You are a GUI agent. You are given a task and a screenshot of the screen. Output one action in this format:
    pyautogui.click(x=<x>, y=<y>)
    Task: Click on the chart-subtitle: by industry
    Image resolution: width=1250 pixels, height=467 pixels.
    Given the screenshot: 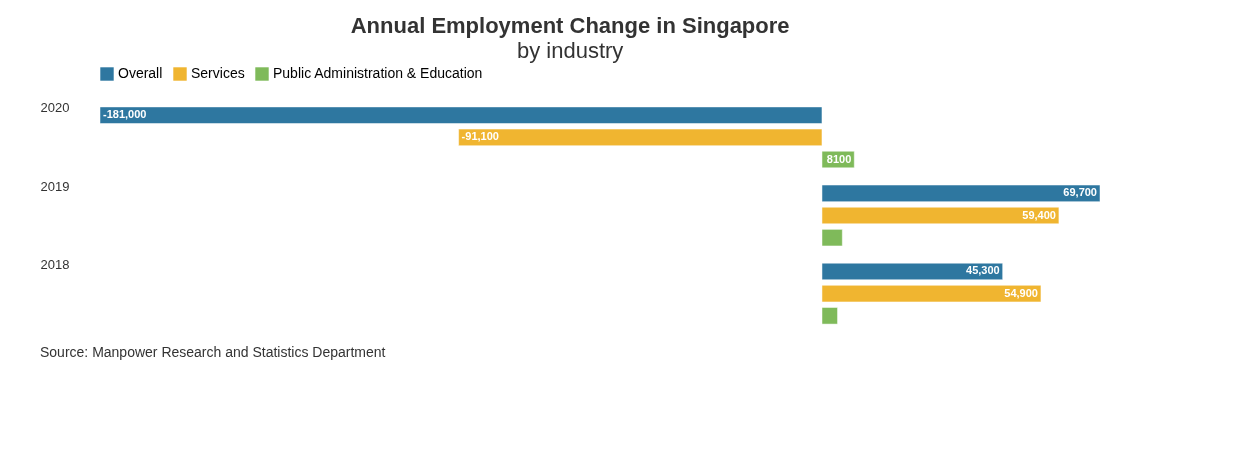 What is the action you would take?
    pyautogui.click(x=570, y=50)
    